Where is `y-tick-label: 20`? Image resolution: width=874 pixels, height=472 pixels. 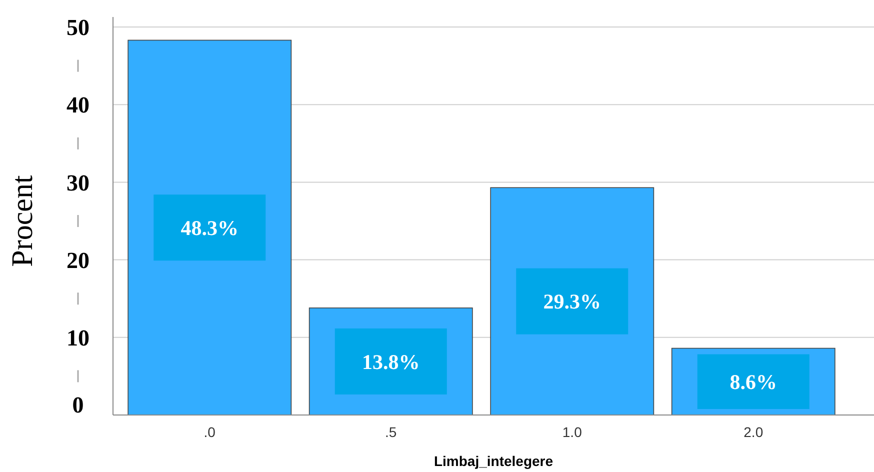 y-tick-label: 20 is located at coordinates (78, 260).